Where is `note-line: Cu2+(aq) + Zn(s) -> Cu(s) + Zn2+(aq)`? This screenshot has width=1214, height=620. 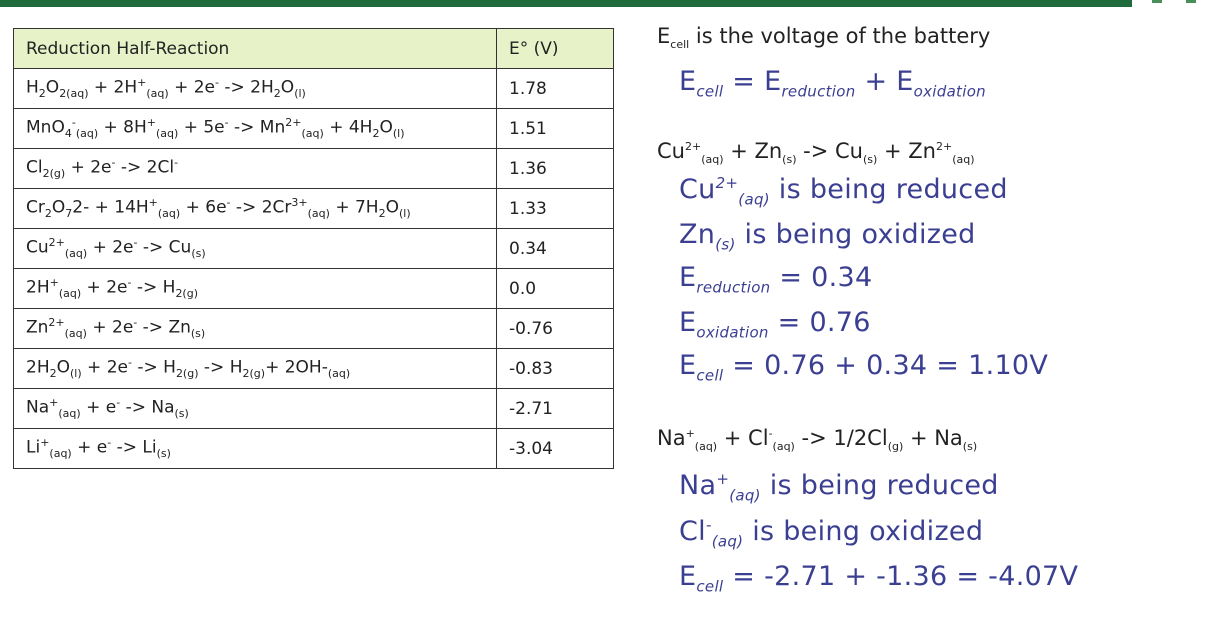
note-line: Cu2+(aq) + Zn(s) -> Cu(s) + Zn2+(aq) is located at coordinates (816, 152).